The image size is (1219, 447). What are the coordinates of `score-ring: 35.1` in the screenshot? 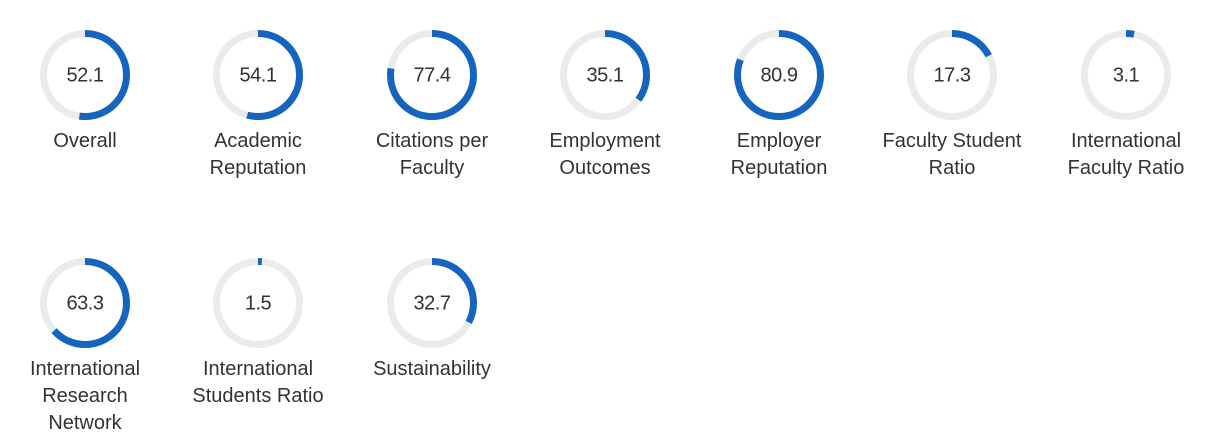 It's located at (605, 75).